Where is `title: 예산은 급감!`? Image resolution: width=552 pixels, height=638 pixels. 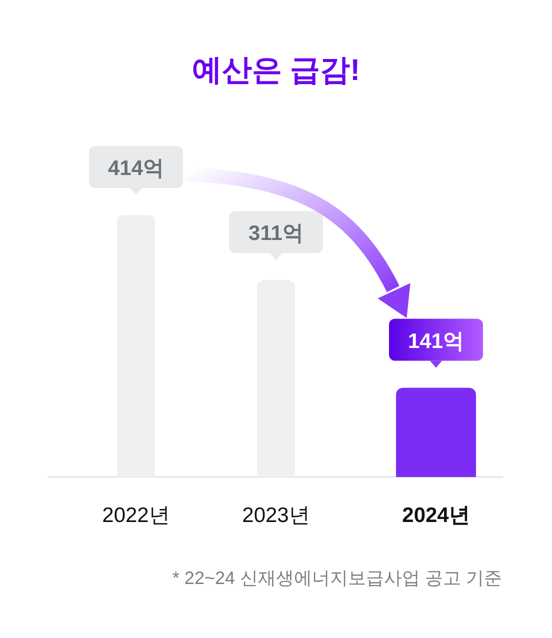 title: 예산은 급감! is located at coordinates (276, 70).